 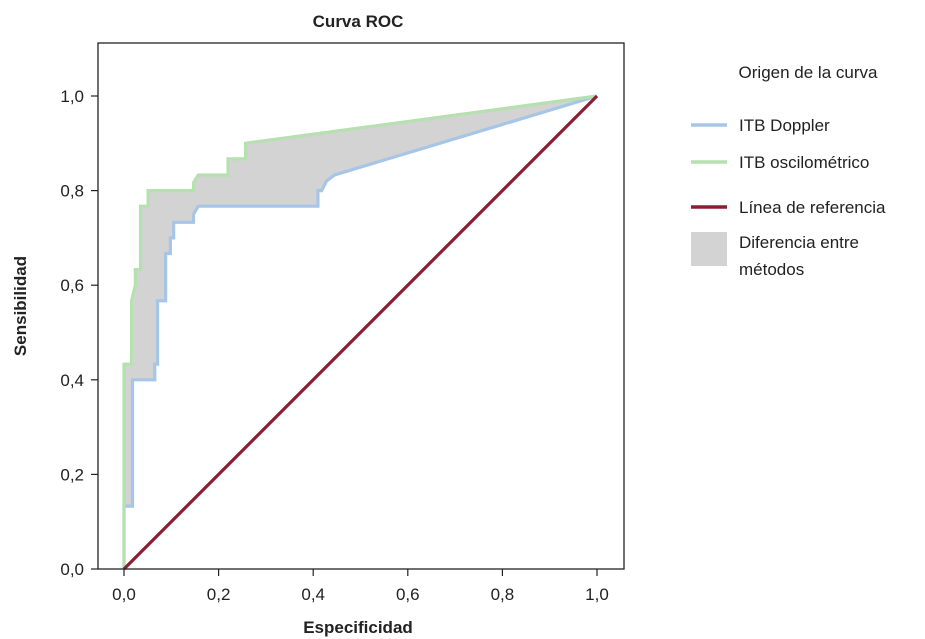 What do you see at coordinates (72, 380) in the screenshot?
I see `y-tick-label: 0,4` at bounding box center [72, 380].